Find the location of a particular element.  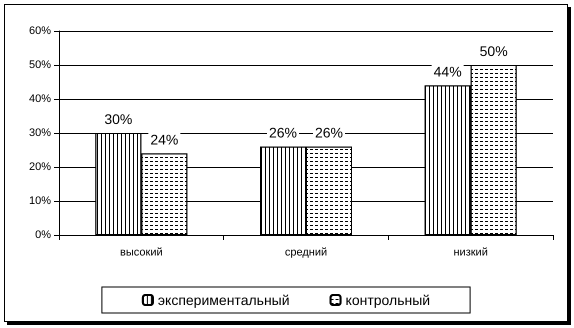

y-tick-label: 50% is located at coordinates (40, 65).